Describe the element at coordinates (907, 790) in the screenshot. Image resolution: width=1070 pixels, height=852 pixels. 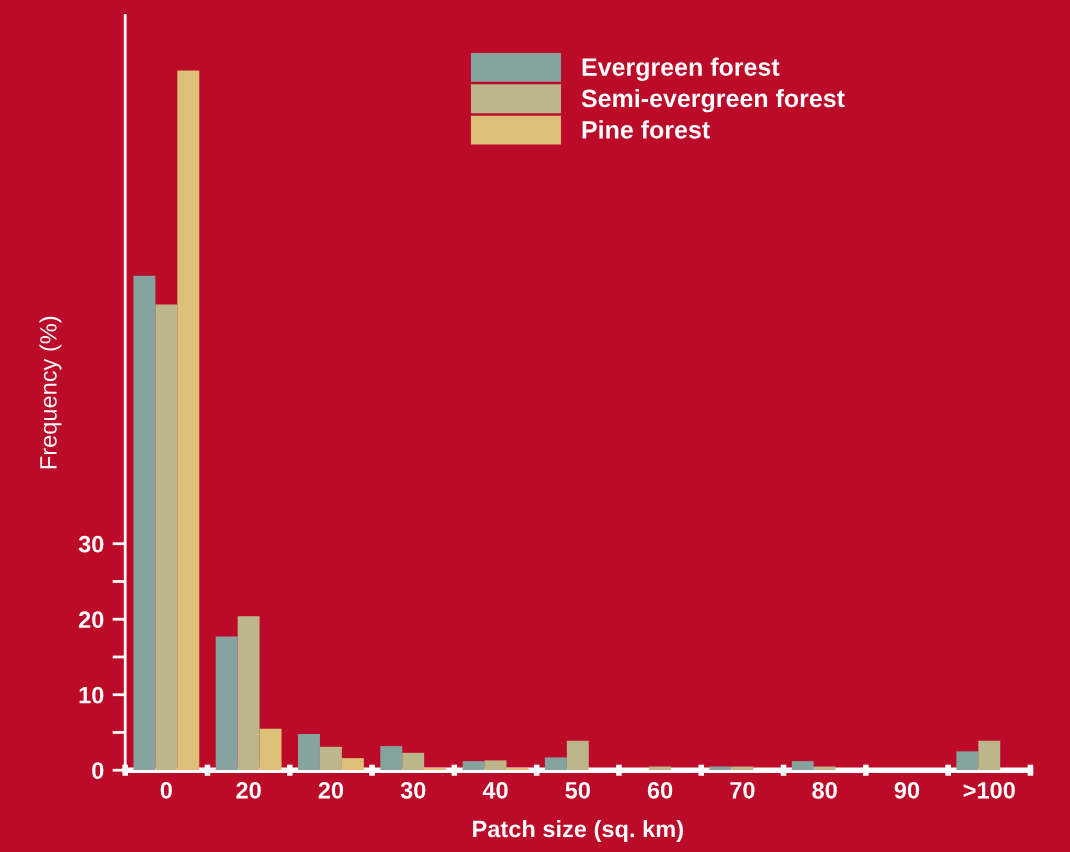
I see `x-tick-label: 90` at that location.